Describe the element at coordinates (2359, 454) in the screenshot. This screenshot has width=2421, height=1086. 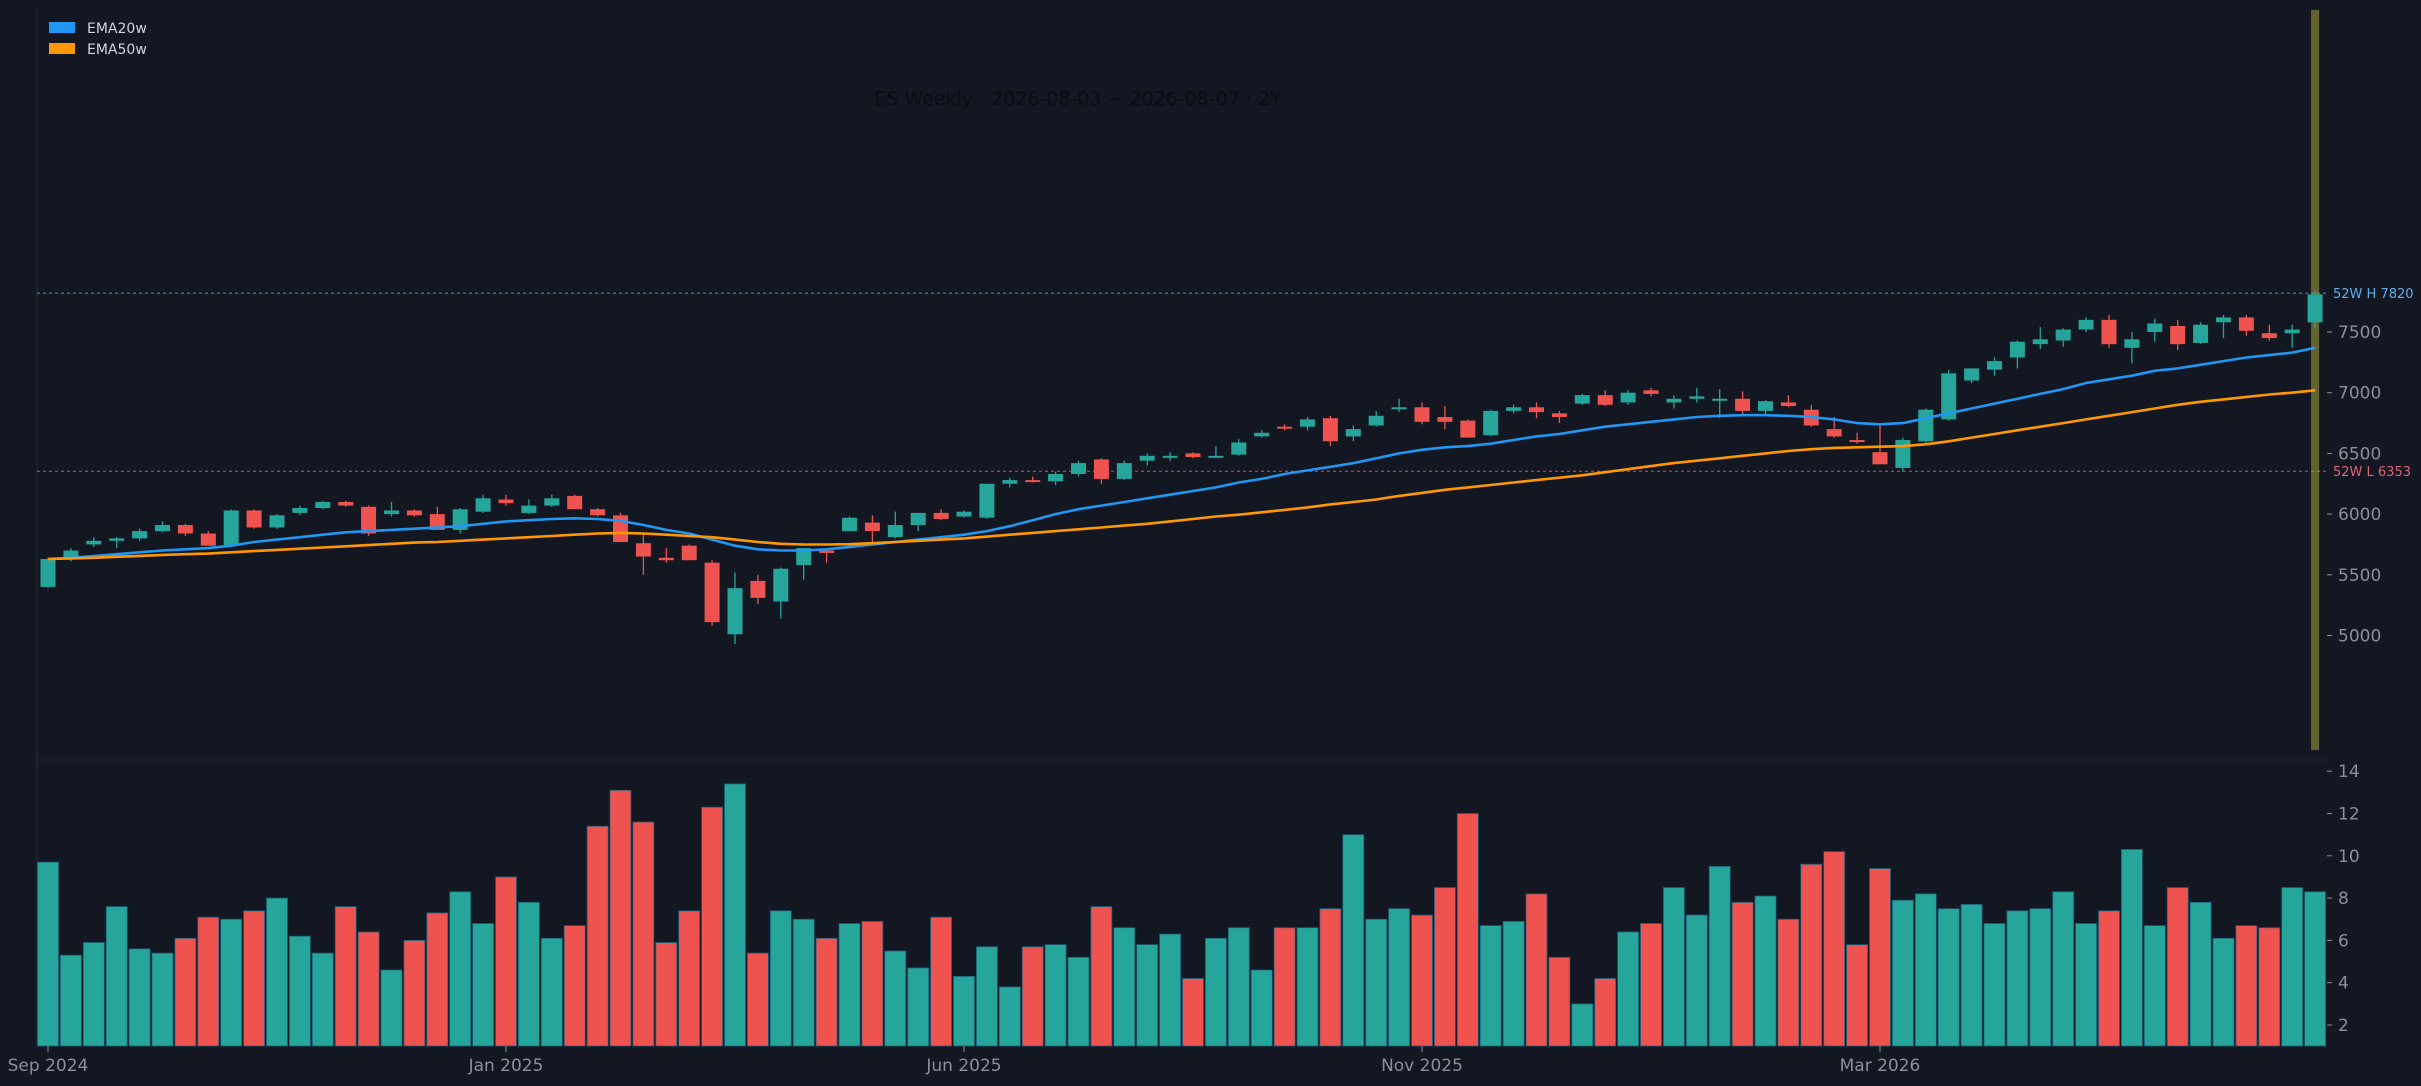
I see `price-tick-label-3: 6500` at that location.